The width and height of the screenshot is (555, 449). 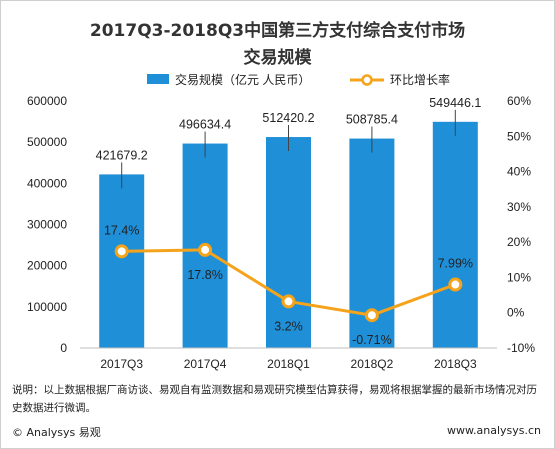 What do you see at coordinates (372, 120) in the screenshot?
I see `bar-value-label: 508785.4` at bounding box center [372, 120].